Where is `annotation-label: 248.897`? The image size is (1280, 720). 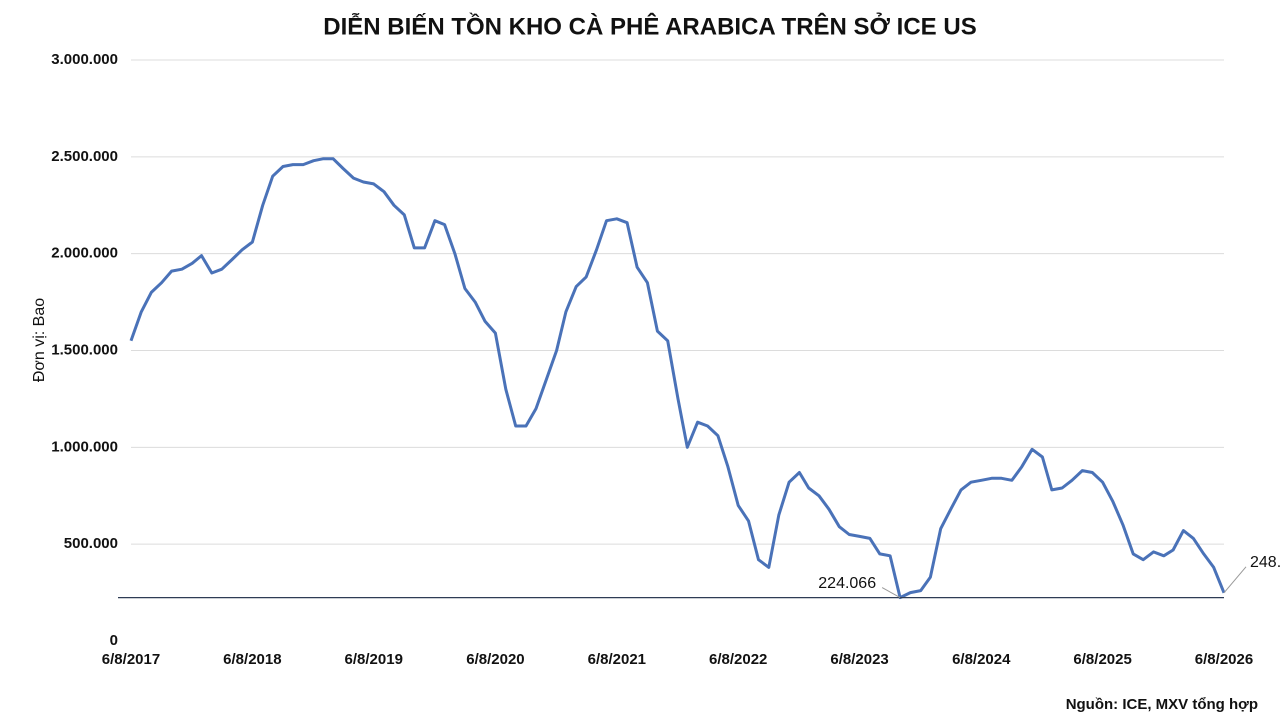 annotation-label: 248.897 is located at coordinates (1265, 562).